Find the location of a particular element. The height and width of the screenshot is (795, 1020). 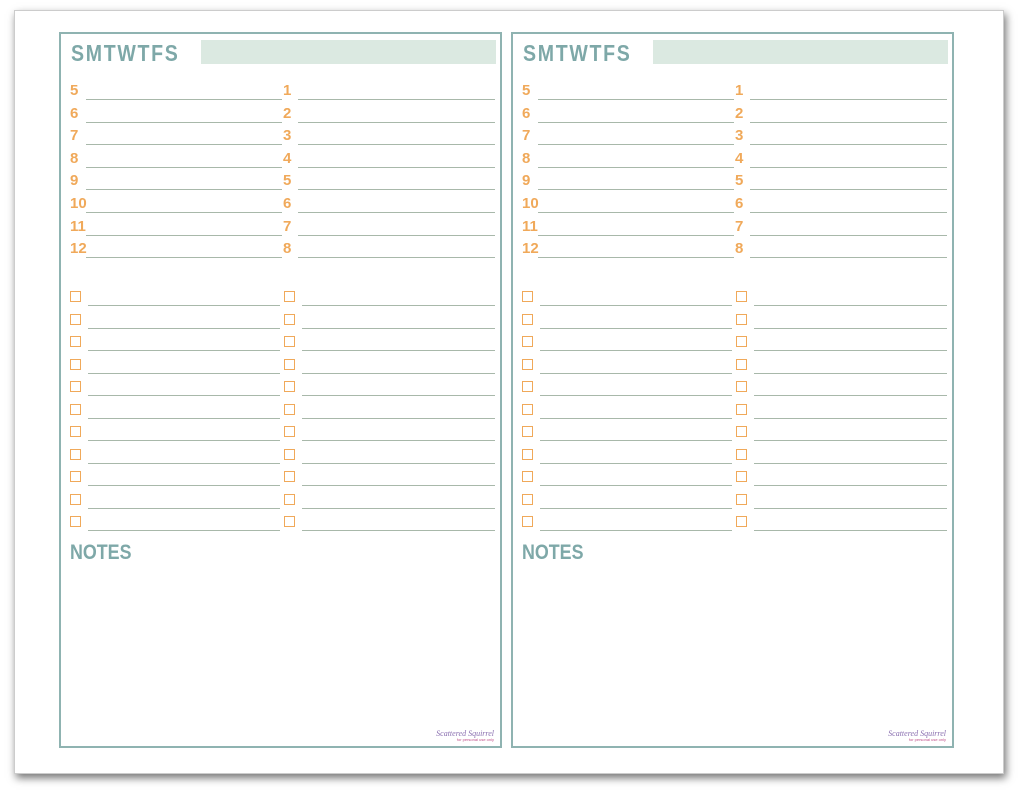

hour-row: 12 is located at coordinates (176, 250).